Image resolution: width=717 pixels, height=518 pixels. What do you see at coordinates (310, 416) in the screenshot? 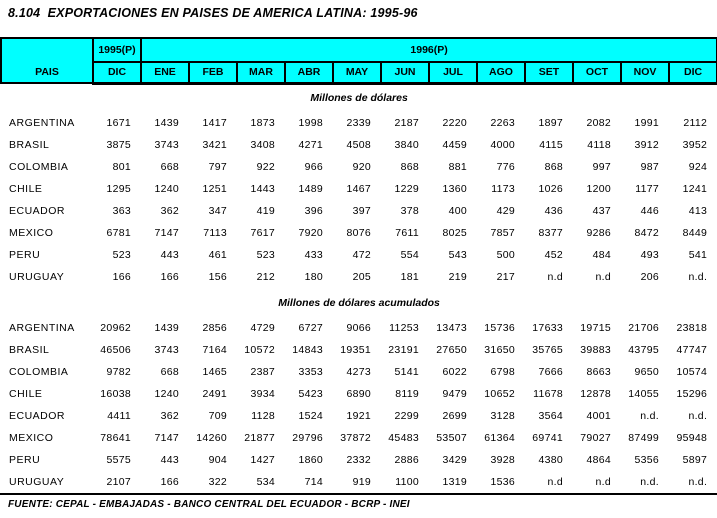
I see `value-cell: 1524` at bounding box center [310, 416].